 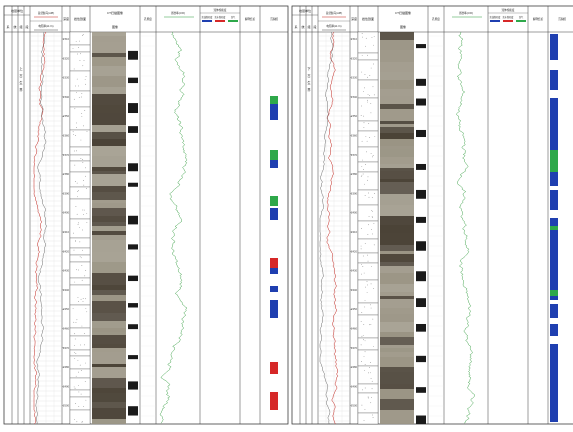 What do you see at coordinates (221, 17) in the screenshot?
I see `header-water-sat: 含水饱和度` at bounding box center [221, 17].